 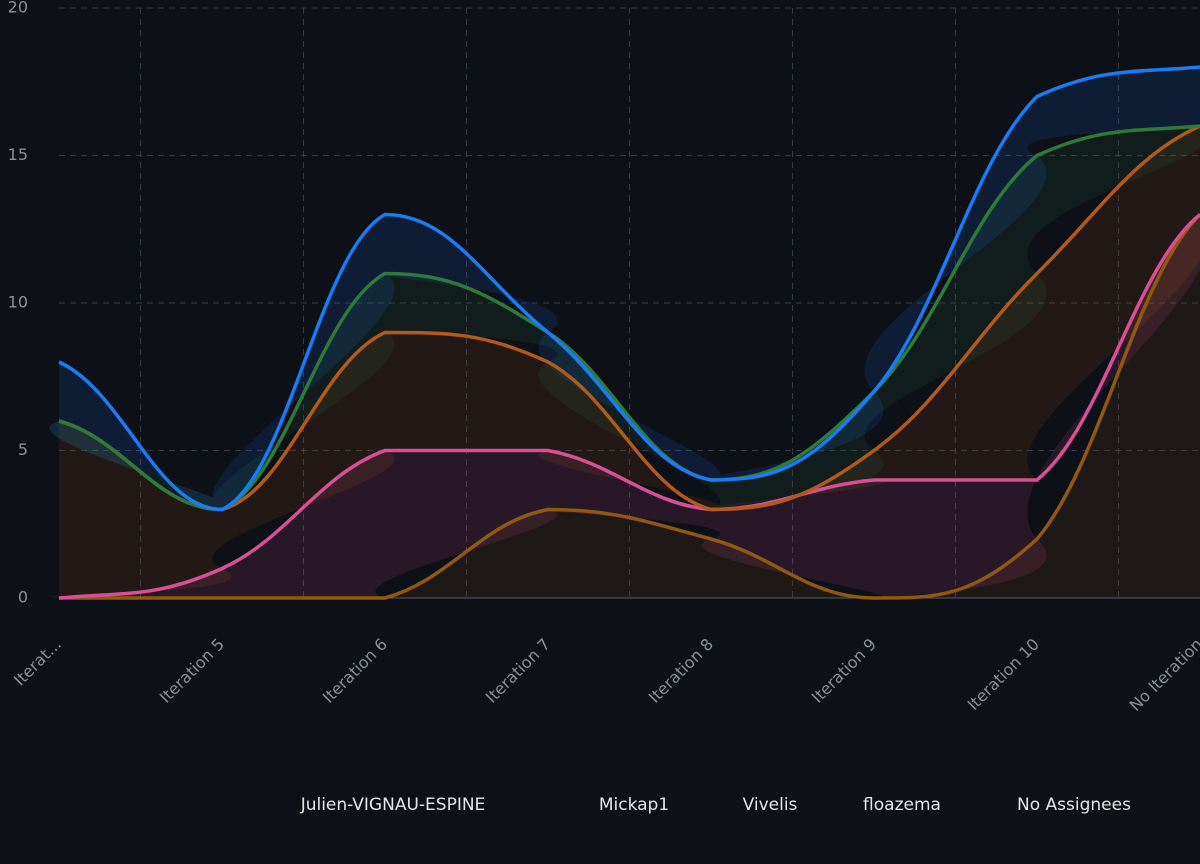 What do you see at coordinates (355, 671) in the screenshot?
I see `x-tick-label: Iteration 6` at bounding box center [355, 671].